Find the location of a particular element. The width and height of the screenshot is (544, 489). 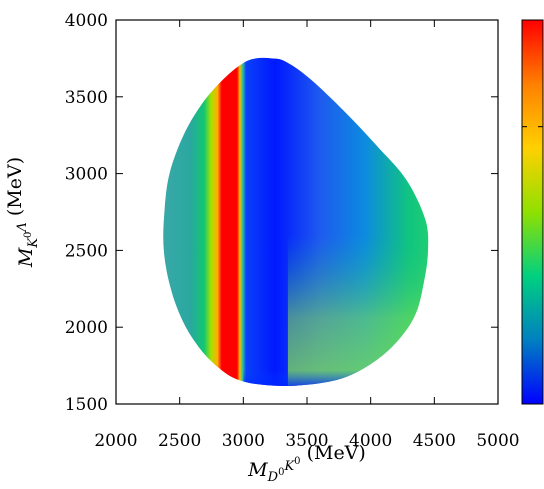

x-axis-title: MD0K0 (MeV) is located at coordinates (306, 463).